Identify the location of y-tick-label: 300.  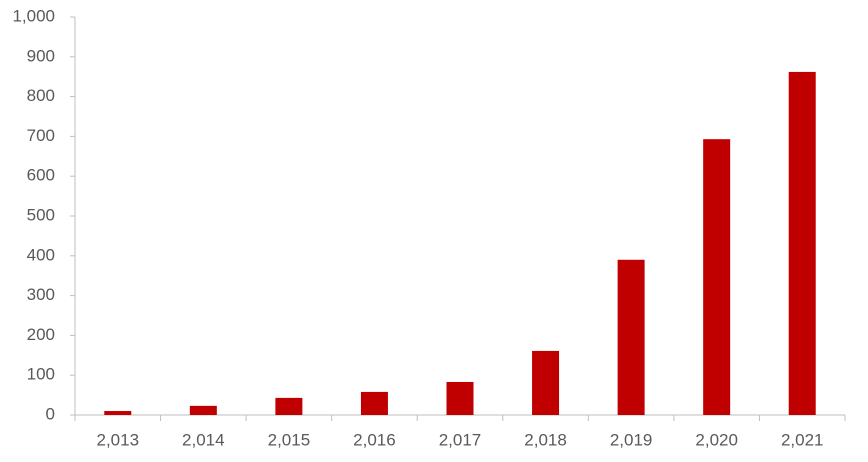
(41, 294).